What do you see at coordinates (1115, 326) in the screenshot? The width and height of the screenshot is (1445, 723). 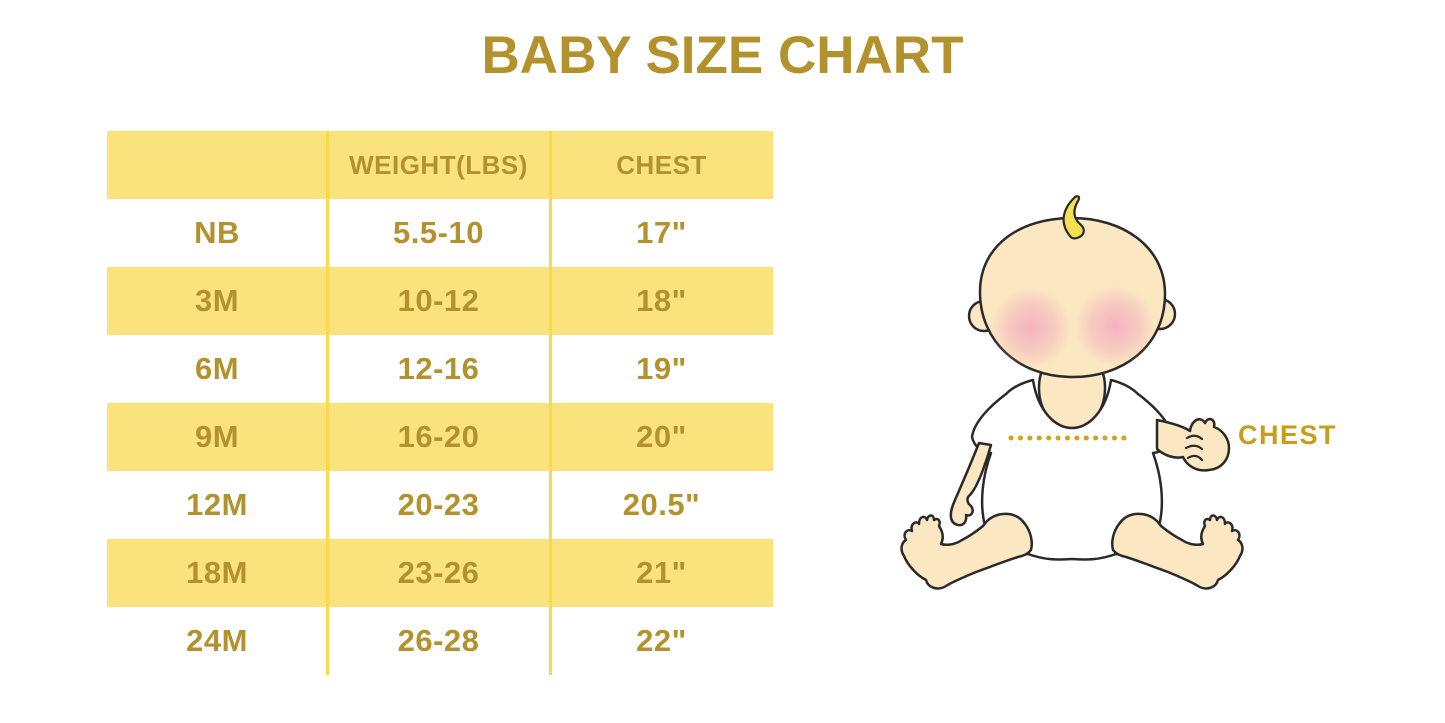 I see `baby-cheek-right` at bounding box center [1115, 326].